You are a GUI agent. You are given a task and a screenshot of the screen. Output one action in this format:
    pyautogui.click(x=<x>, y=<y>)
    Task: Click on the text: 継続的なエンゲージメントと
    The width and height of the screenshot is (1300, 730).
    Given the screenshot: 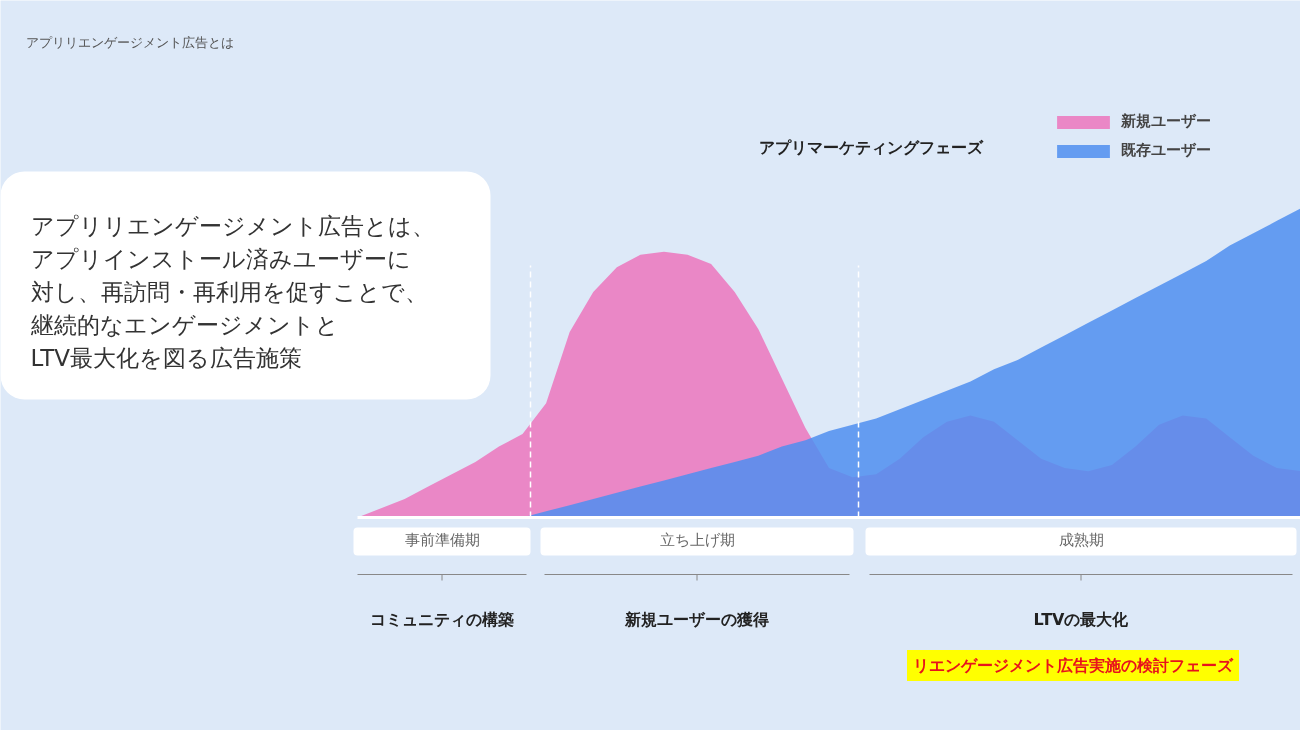 What is the action you would take?
    pyautogui.click(x=184, y=324)
    